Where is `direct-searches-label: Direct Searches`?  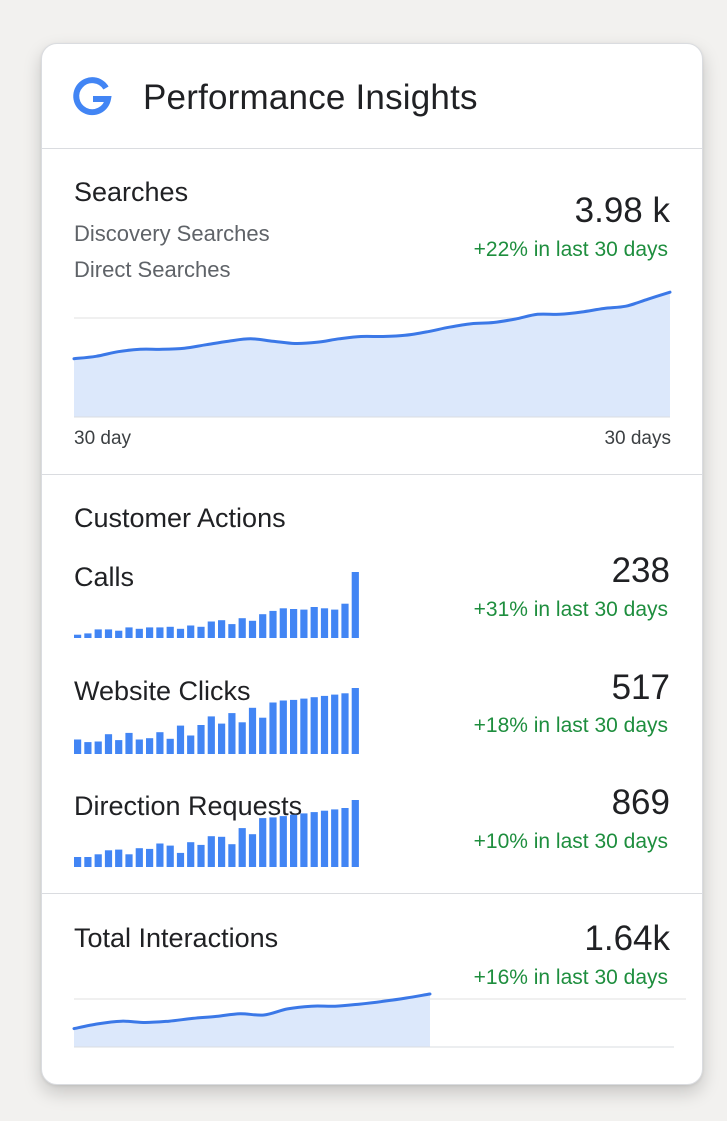
direct-searches-label: Direct Searches is located at coordinates (152, 269).